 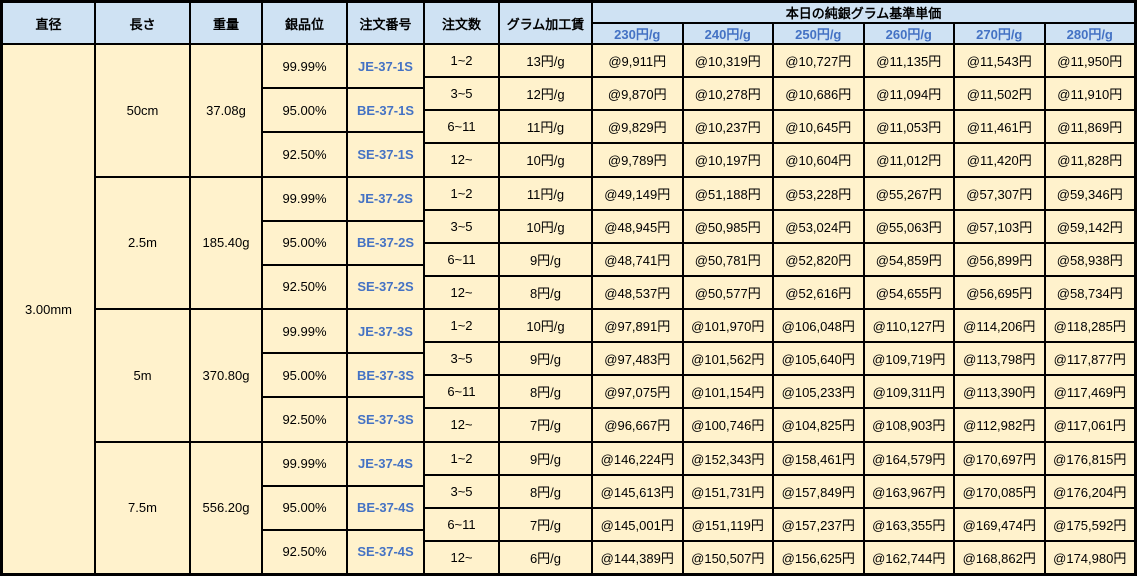 I want to click on header-order-code: 注文番号, so click(x=385, y=23).